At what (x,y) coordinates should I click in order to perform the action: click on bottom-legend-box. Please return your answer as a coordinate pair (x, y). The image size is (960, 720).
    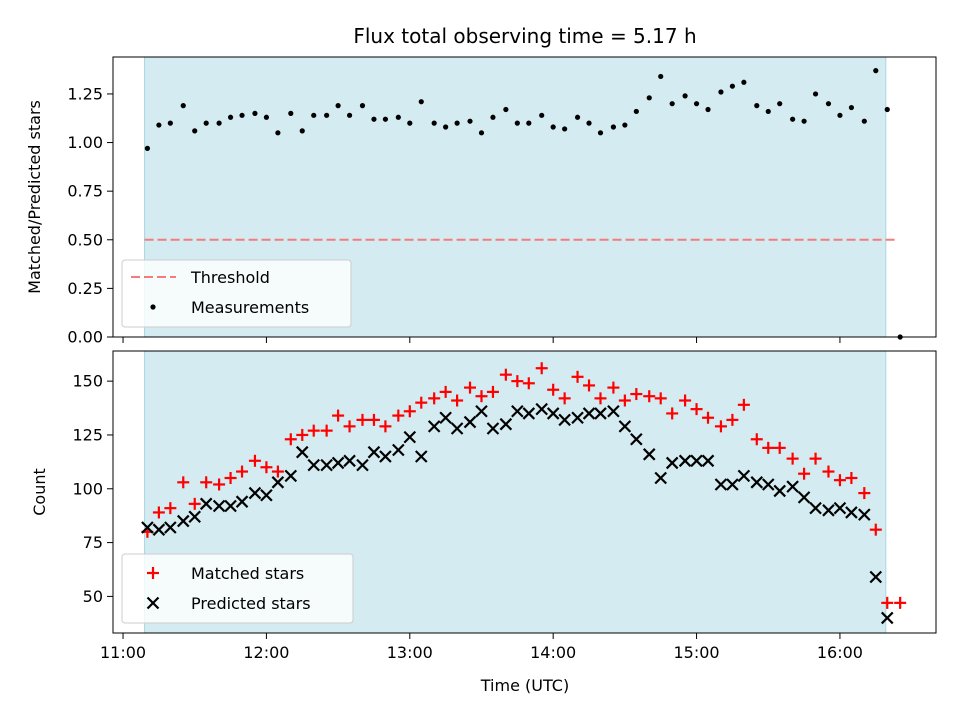
    Looking at the image, I should click on (237, 588).